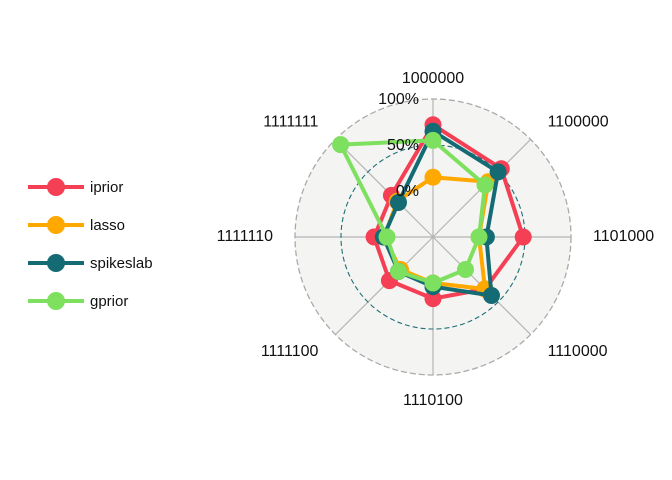 This screenshot has width=672, height=480. Describe the element at coordinates (407, 191) in the screenshot. I see `grid-label-0: 0%` at that location.